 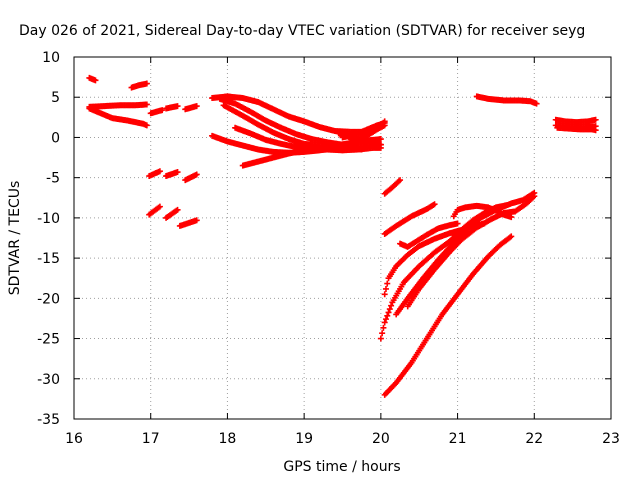 I want to click on x-tick-label: 16, so click(x=74, y=439).